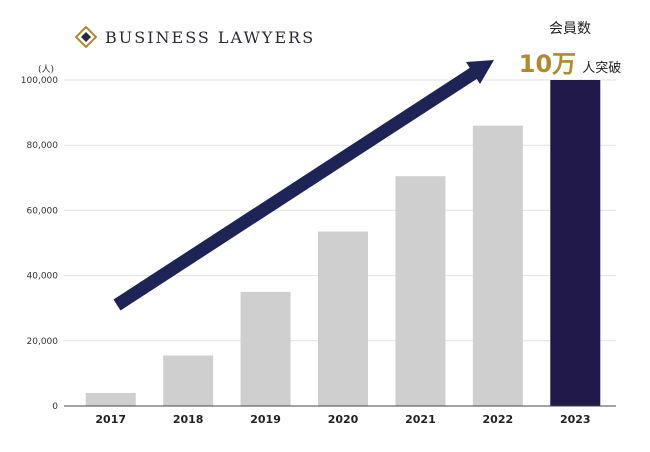  What do you see at coordinates (420, 419) in the screenshot?
I see `x-tick-label: 2021` at bounding box center [420, 419].